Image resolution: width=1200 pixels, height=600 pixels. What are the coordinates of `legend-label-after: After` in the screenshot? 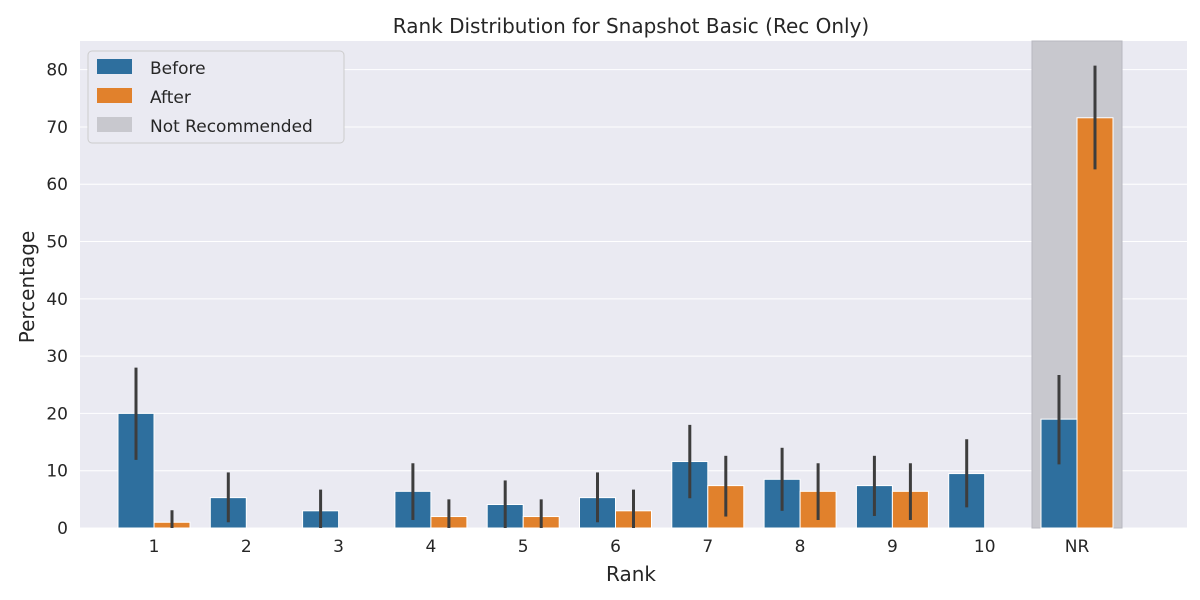 It's located at (170, 98).